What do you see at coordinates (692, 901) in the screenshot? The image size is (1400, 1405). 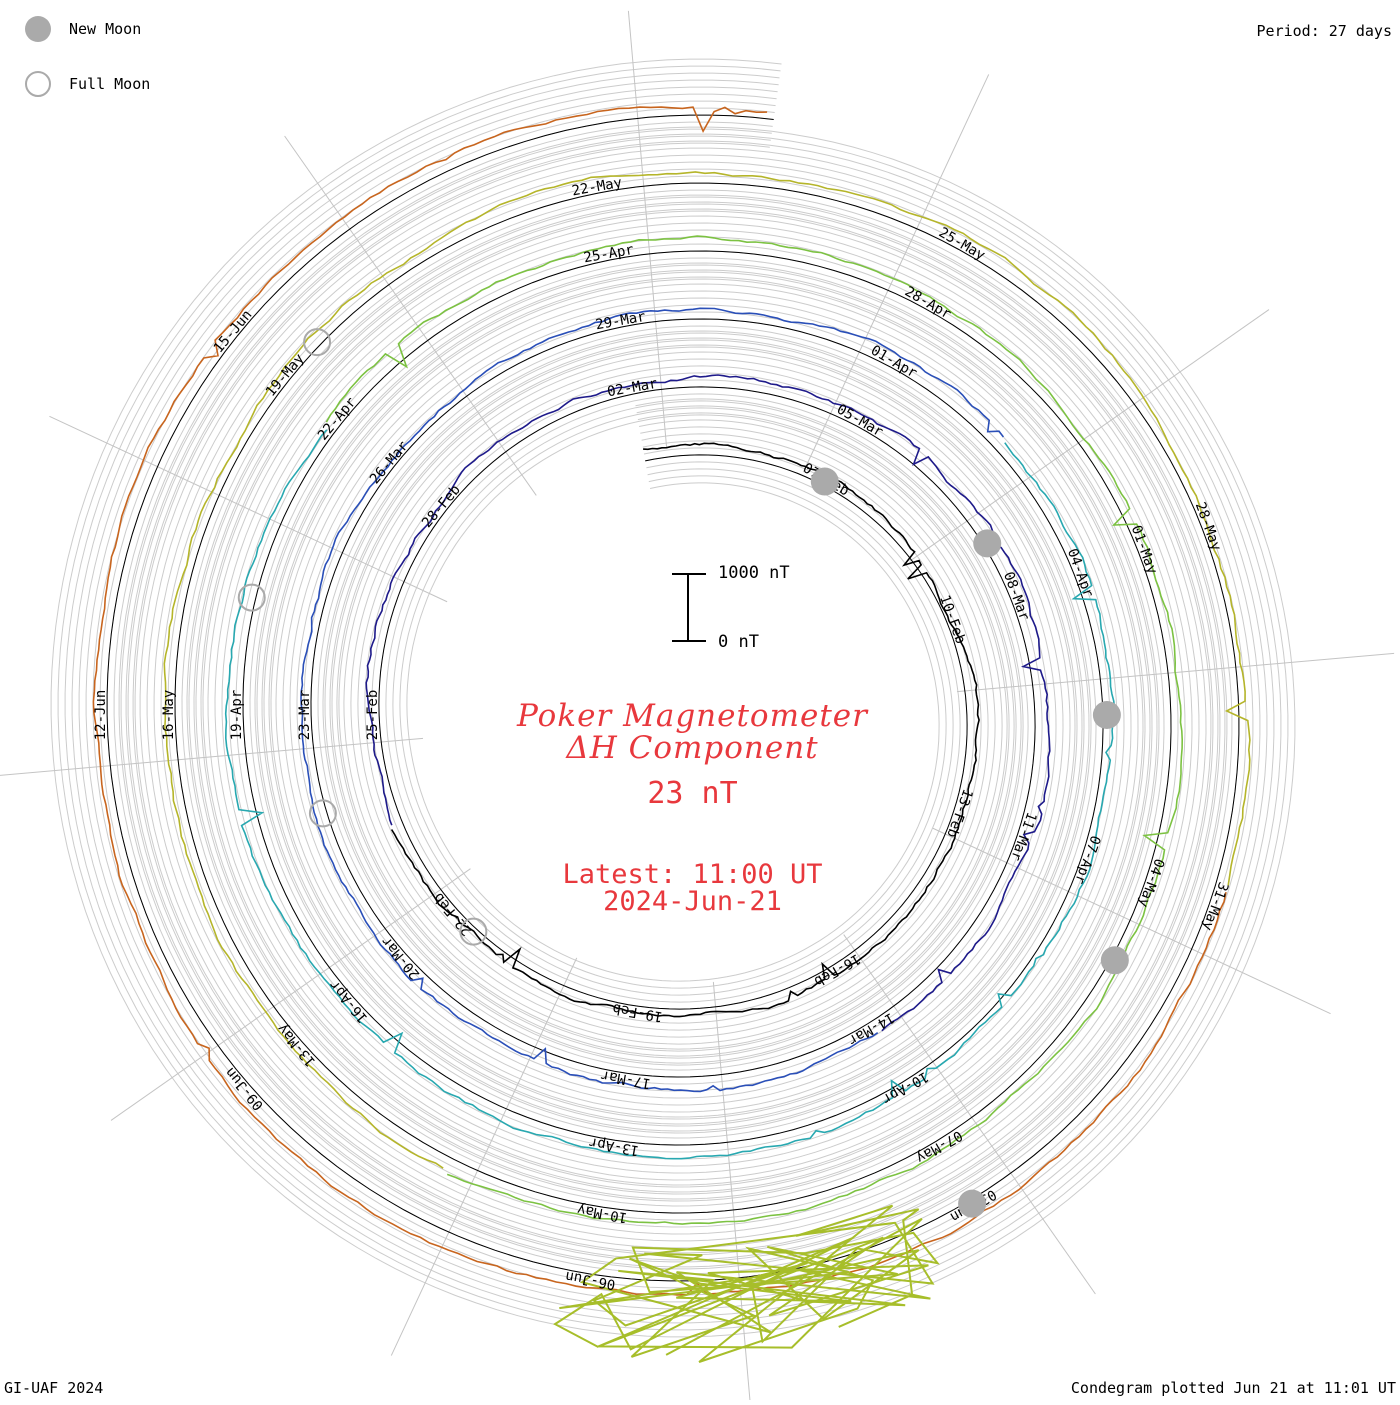 I see `latest-date: 2024-Jun-21` at bounding box center [692, 901].